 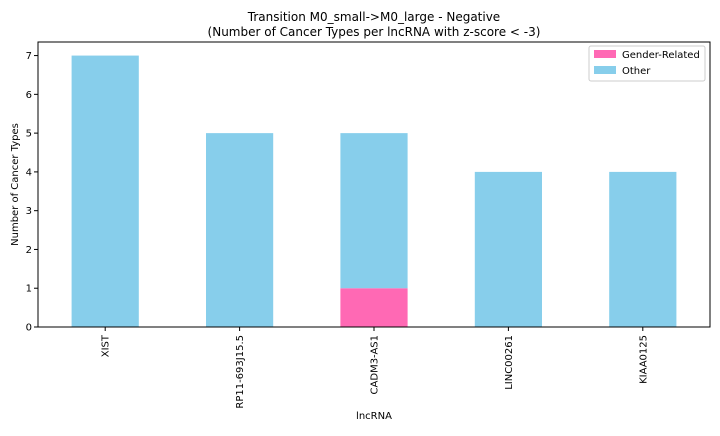 What do you see at coordinates (643, 249) in the screenshot?
I see `bar-other-kiaa0125` at bounding box center [643, 249].